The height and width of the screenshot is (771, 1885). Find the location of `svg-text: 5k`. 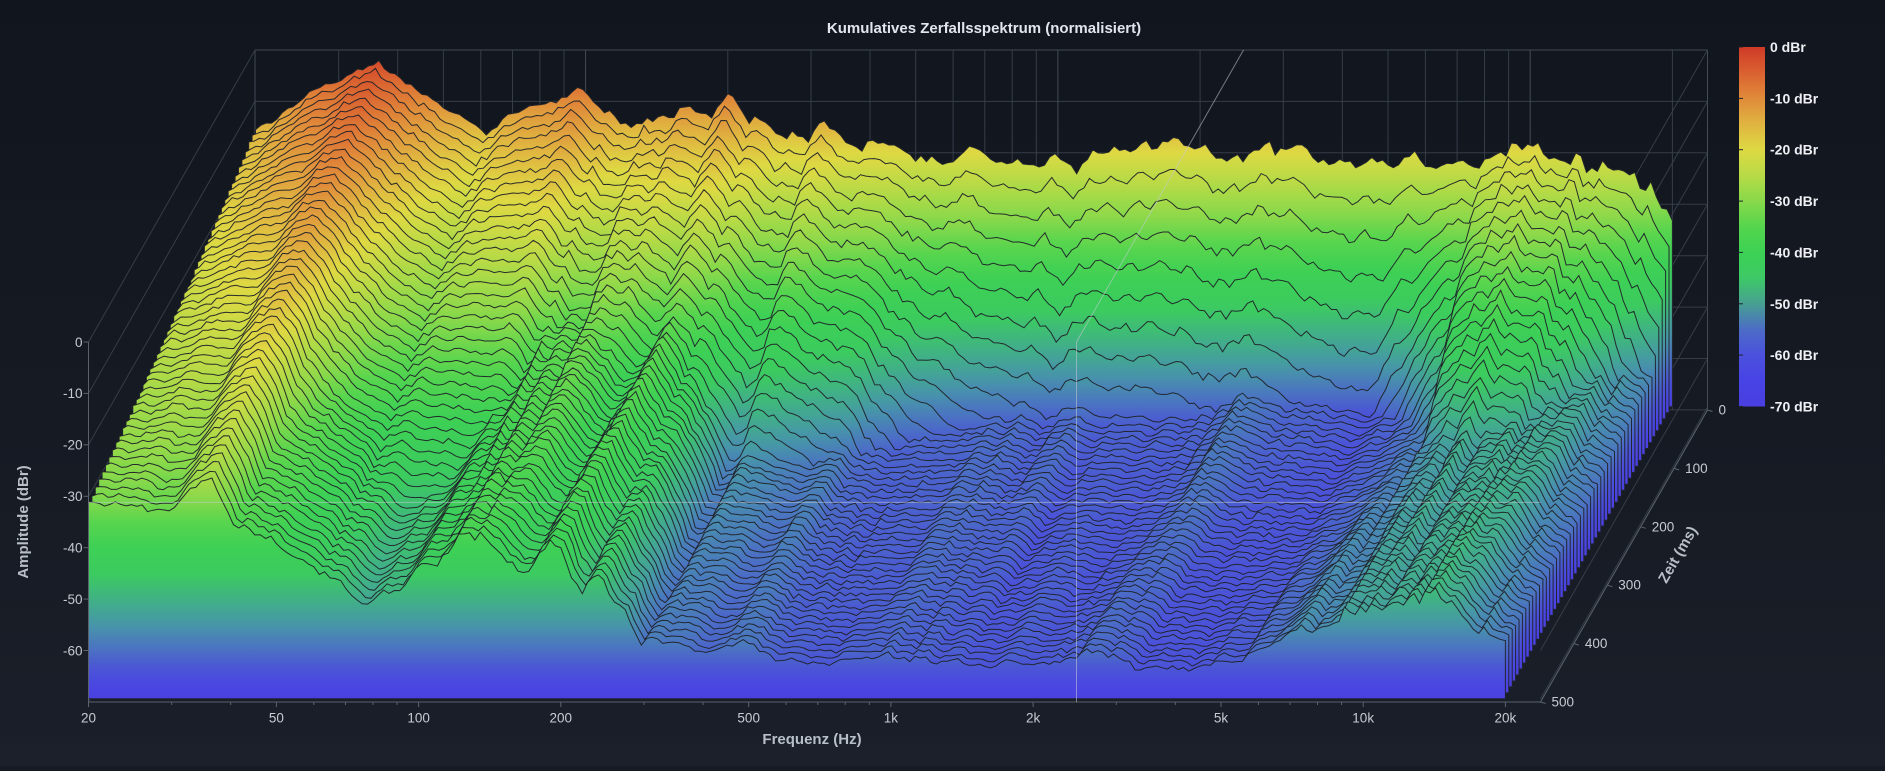

svg-text: 5k is located at coordinates (1221, 718).